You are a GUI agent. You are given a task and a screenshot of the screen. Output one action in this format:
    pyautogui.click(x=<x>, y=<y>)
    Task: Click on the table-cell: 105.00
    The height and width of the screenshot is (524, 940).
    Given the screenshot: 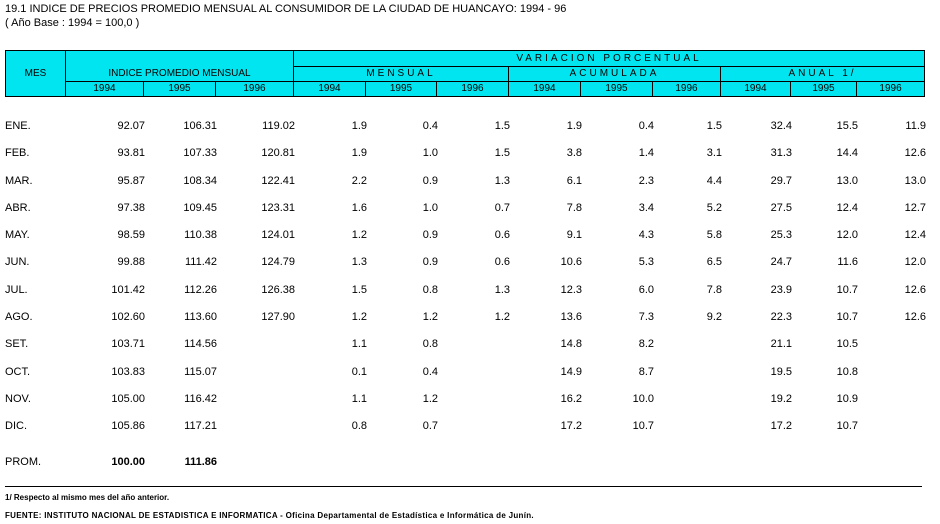 What is the action you would take?
    pyautogui.click(x=128, y=398)
    